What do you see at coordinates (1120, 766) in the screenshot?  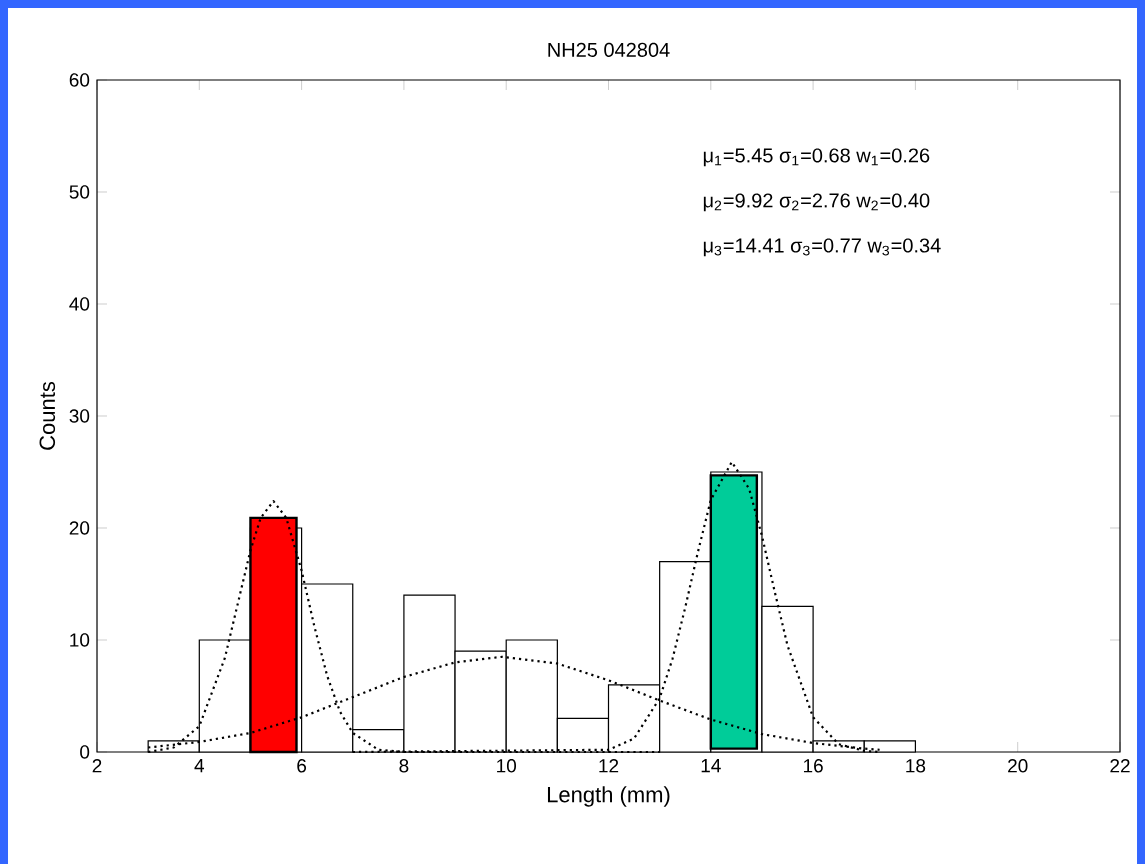 I see `x-tick-label: 22` at bounding box center [1120, 766].